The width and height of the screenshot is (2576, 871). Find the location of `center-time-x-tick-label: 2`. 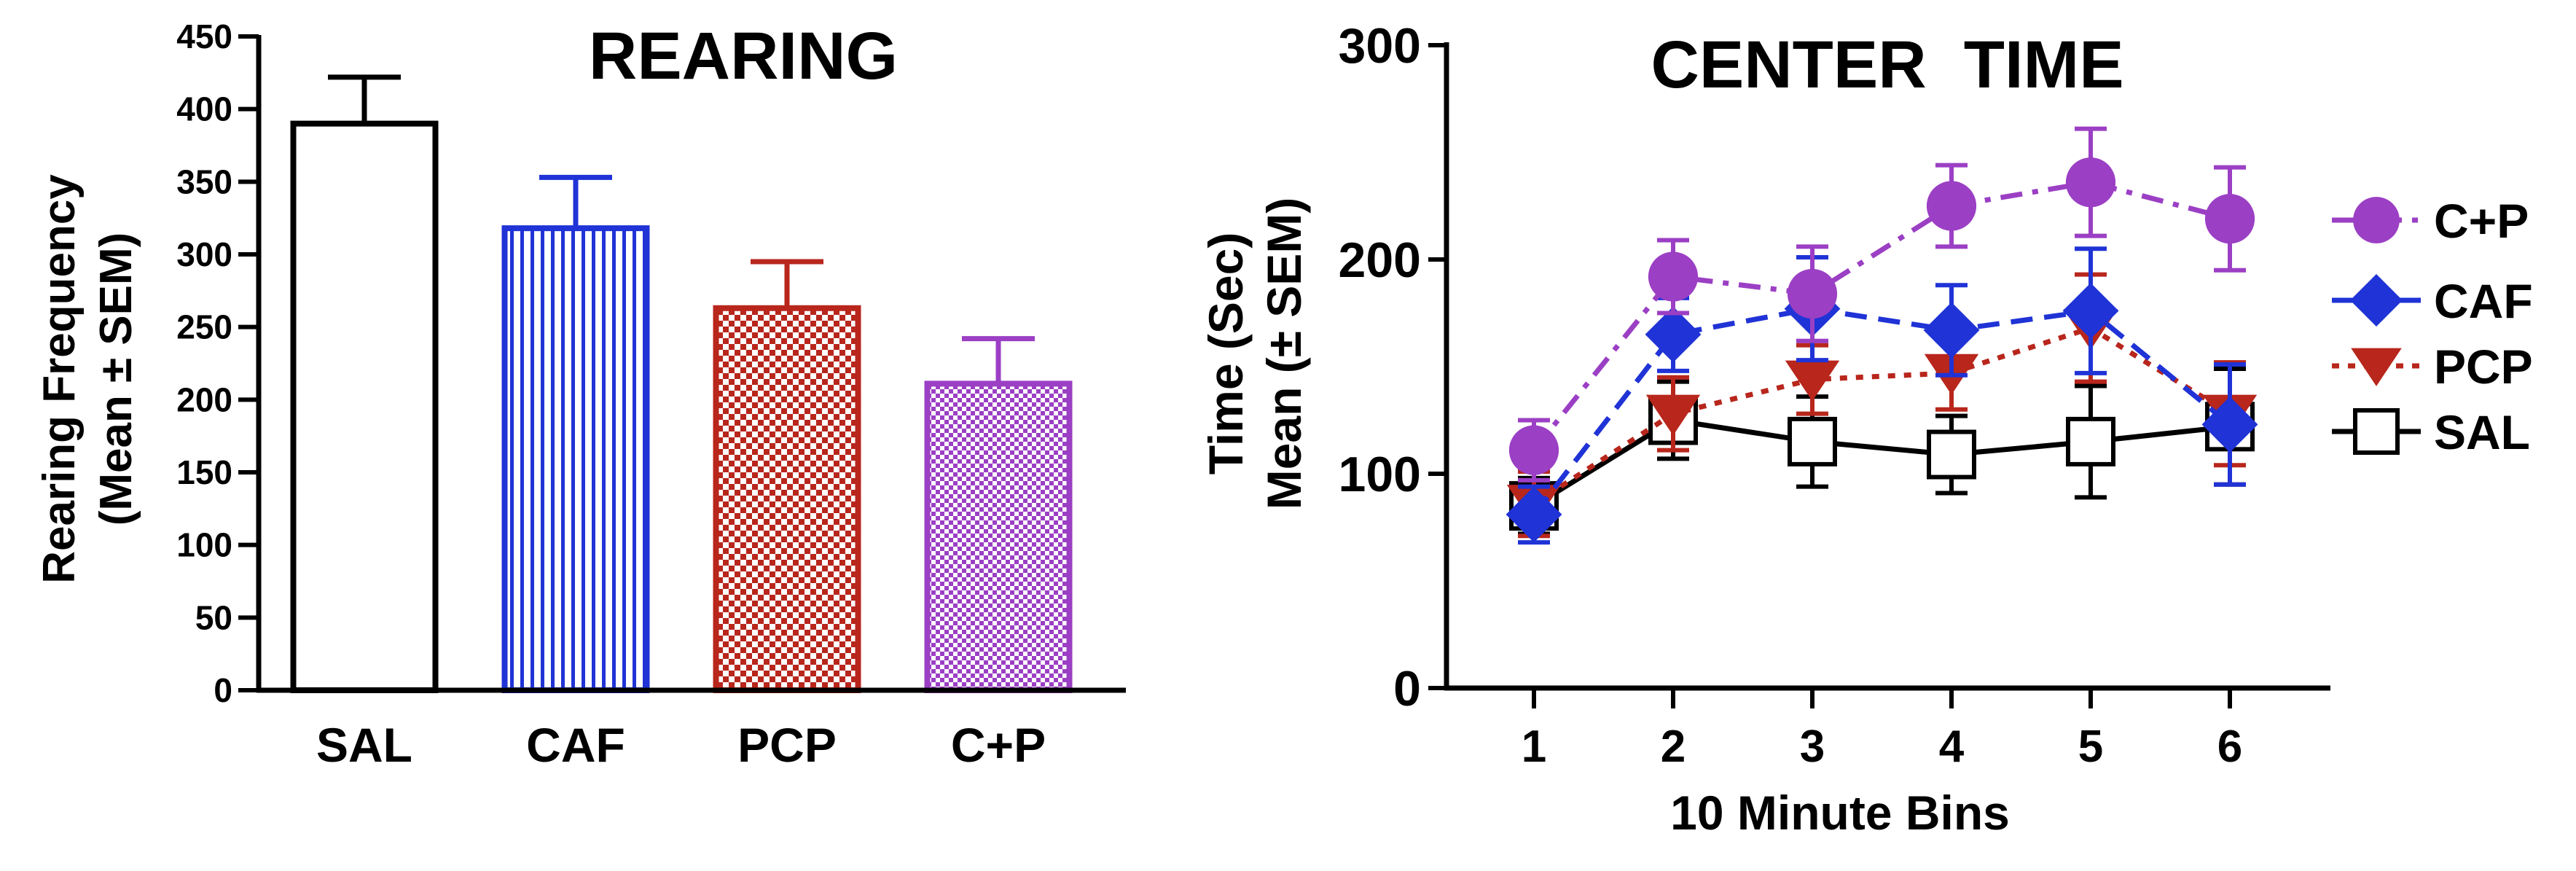

center-time-x-tick-label: 2 is located at coordinates (1673, 747).